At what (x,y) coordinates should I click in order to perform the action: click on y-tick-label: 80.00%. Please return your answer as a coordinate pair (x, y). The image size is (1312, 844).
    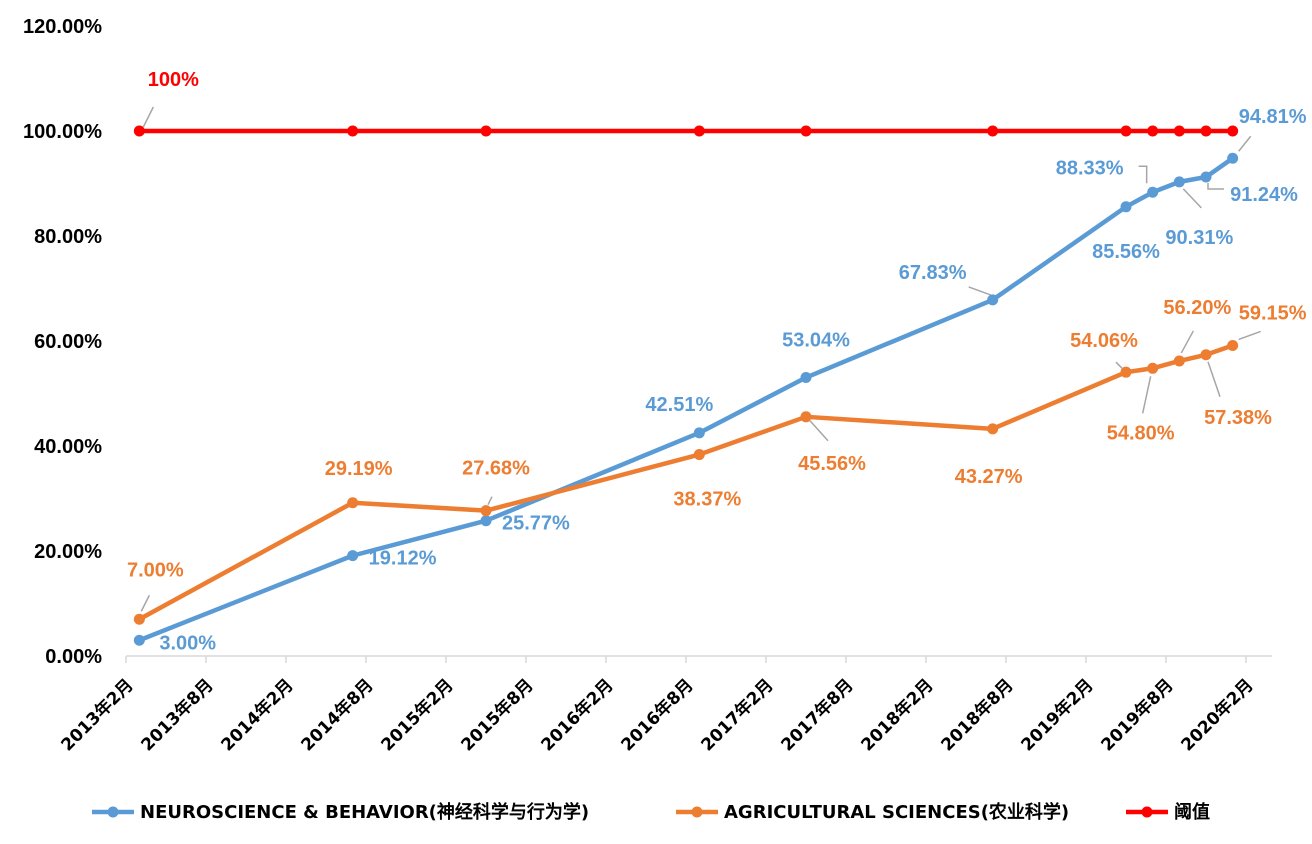
    Looking at the image, I should click on (68, 237).